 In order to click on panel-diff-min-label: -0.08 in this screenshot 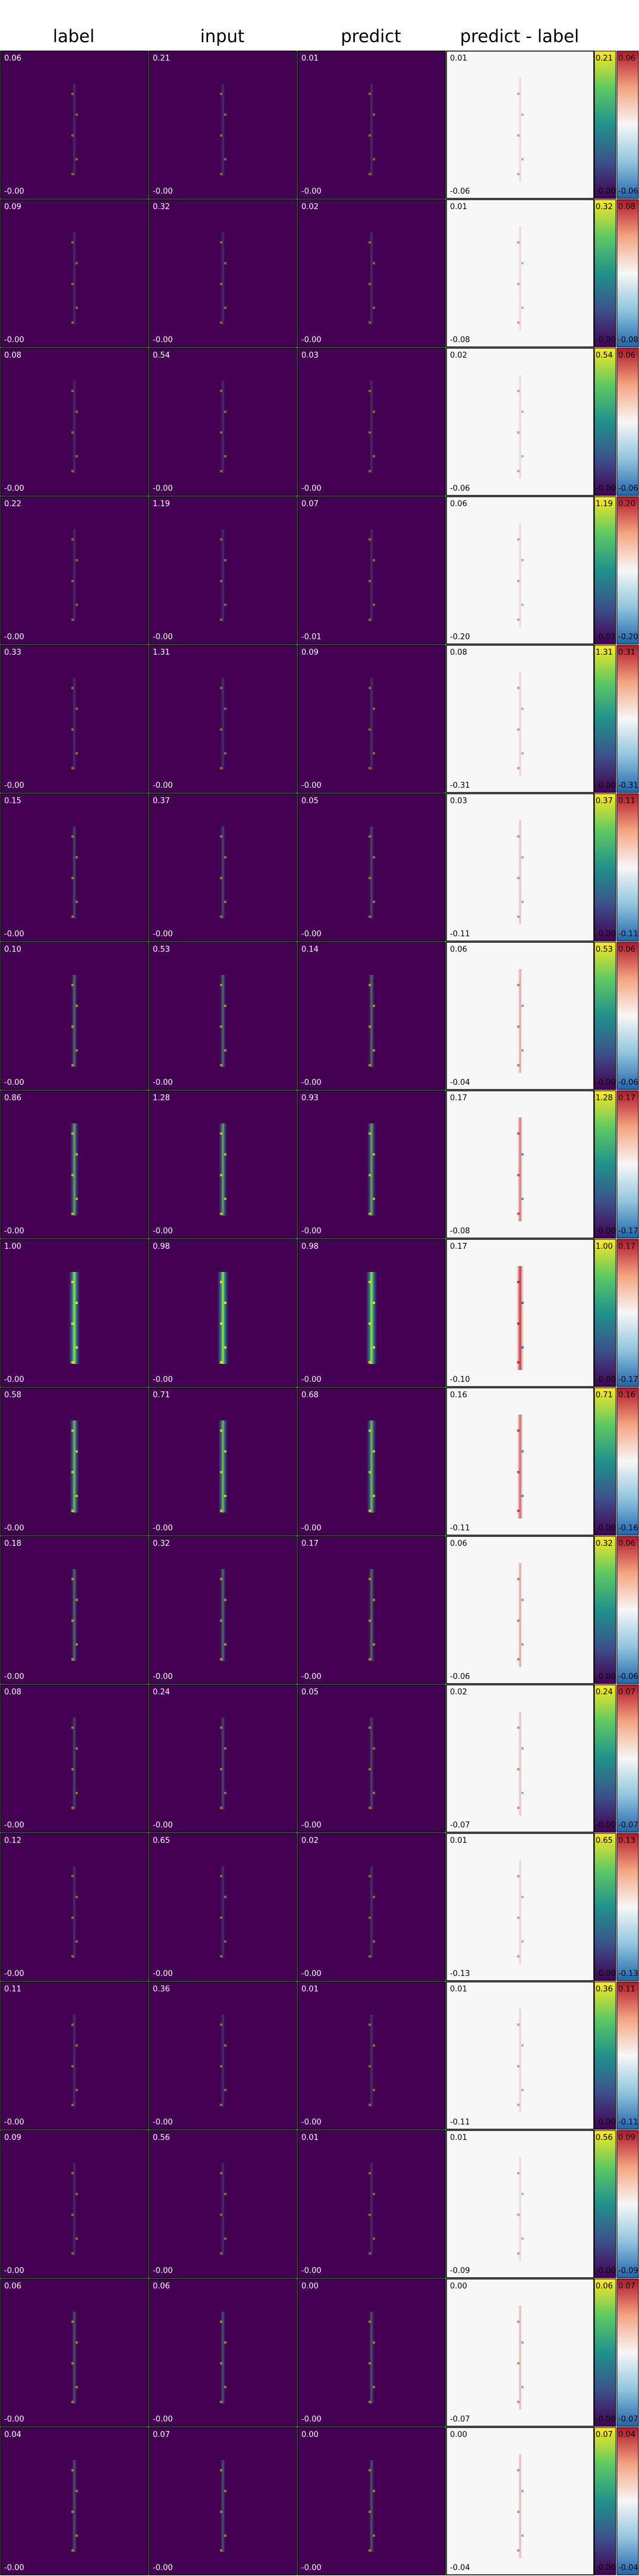, I will do `click(460, 340)`.